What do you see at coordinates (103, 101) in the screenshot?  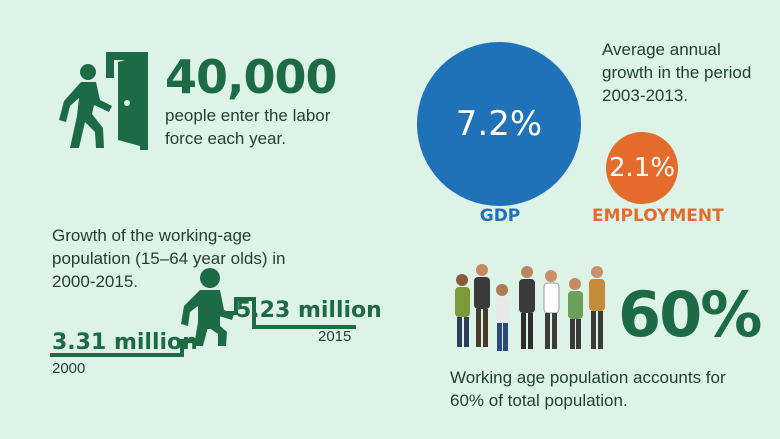 I see `door-exit-icon` at bounding box center [103, 101].